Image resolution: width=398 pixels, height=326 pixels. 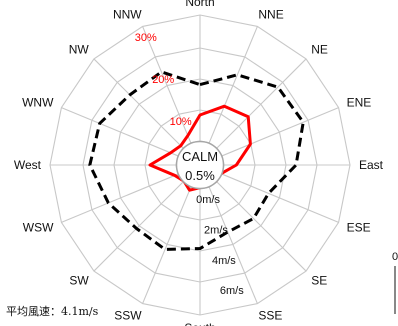 What do you see at coordinates (28, 165) in the screenshot?
I see `direction-label-west: West` at bounding box center [28, 165].